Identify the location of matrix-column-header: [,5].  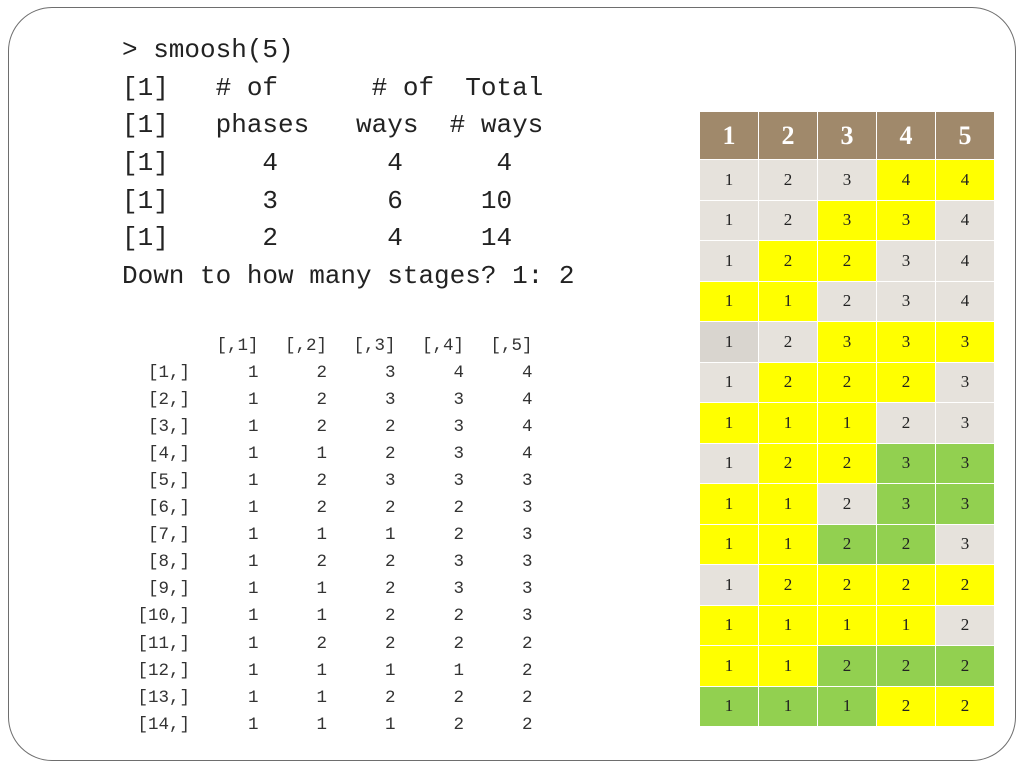
(511, 345).